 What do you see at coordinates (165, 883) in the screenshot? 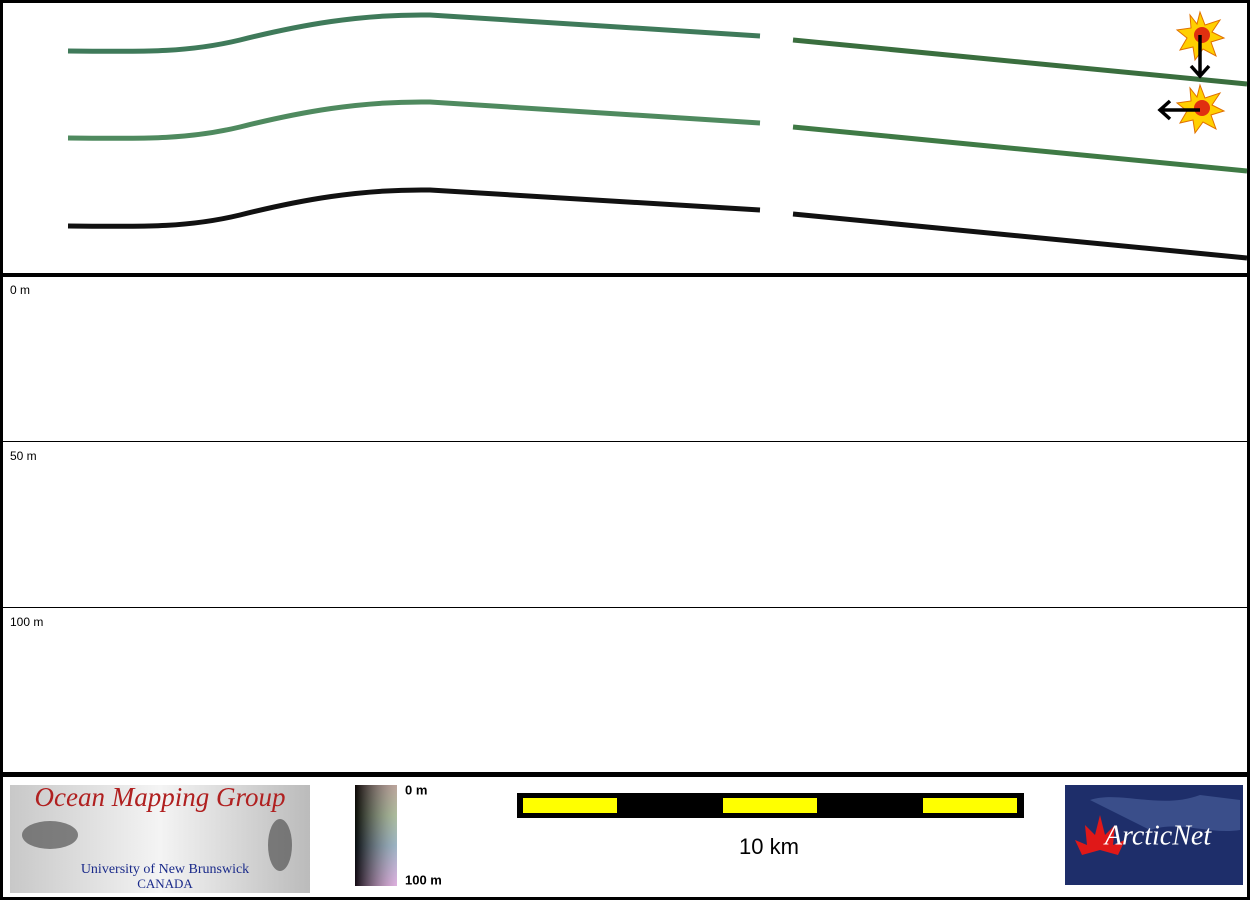
I see `logo-line: CANADA` at bounding box center [165, 883].